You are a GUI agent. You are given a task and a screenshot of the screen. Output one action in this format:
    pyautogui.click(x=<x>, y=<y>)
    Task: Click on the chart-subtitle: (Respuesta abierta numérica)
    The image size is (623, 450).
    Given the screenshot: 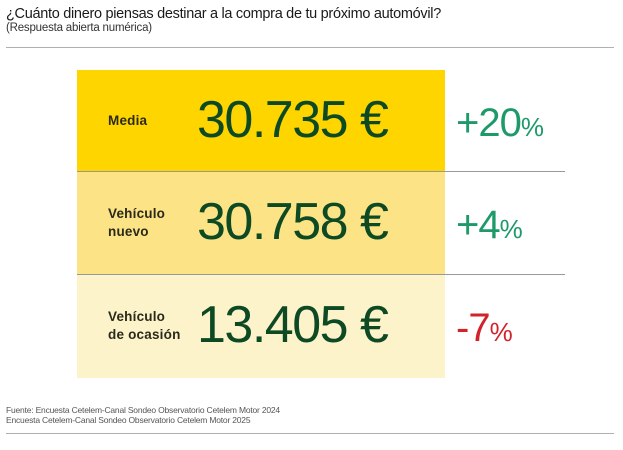 What is the action you would take?
    pyautogui.click(x=79, y=28)
    